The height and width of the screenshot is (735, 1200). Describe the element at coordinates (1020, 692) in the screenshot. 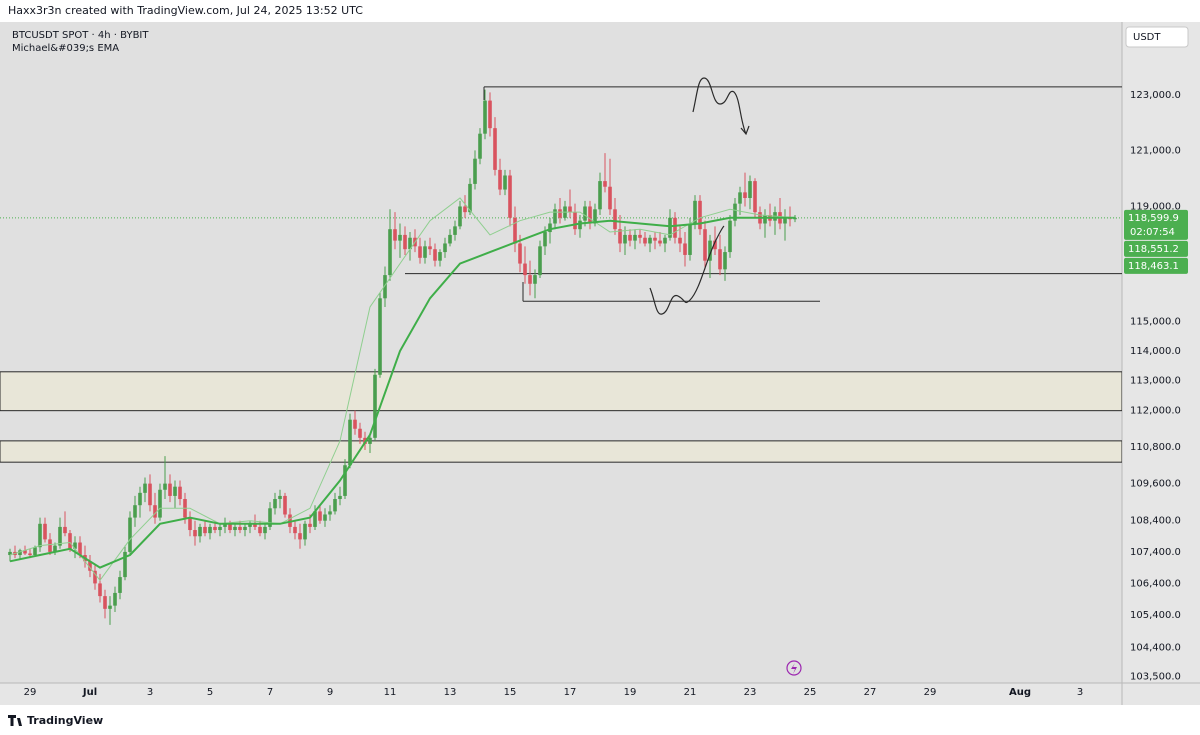

I see `x-tick-label: Aug` at that location.